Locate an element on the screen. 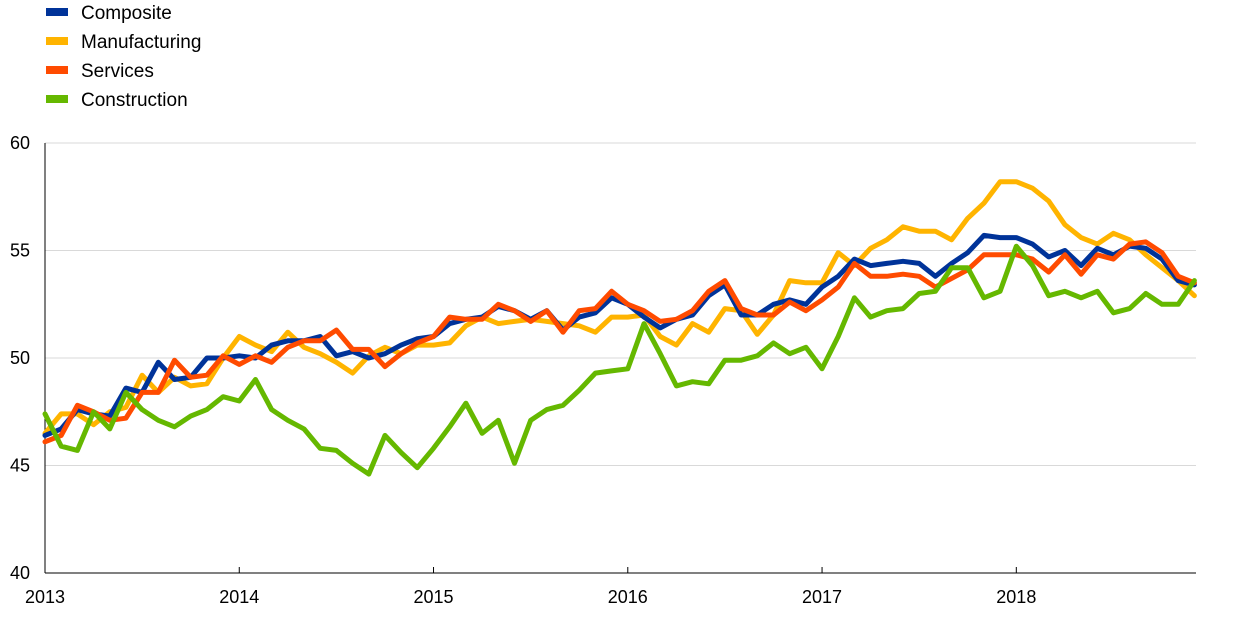 The image size is (1240, 618). y-tick-label: 50 is located at coordinates (20, 358).